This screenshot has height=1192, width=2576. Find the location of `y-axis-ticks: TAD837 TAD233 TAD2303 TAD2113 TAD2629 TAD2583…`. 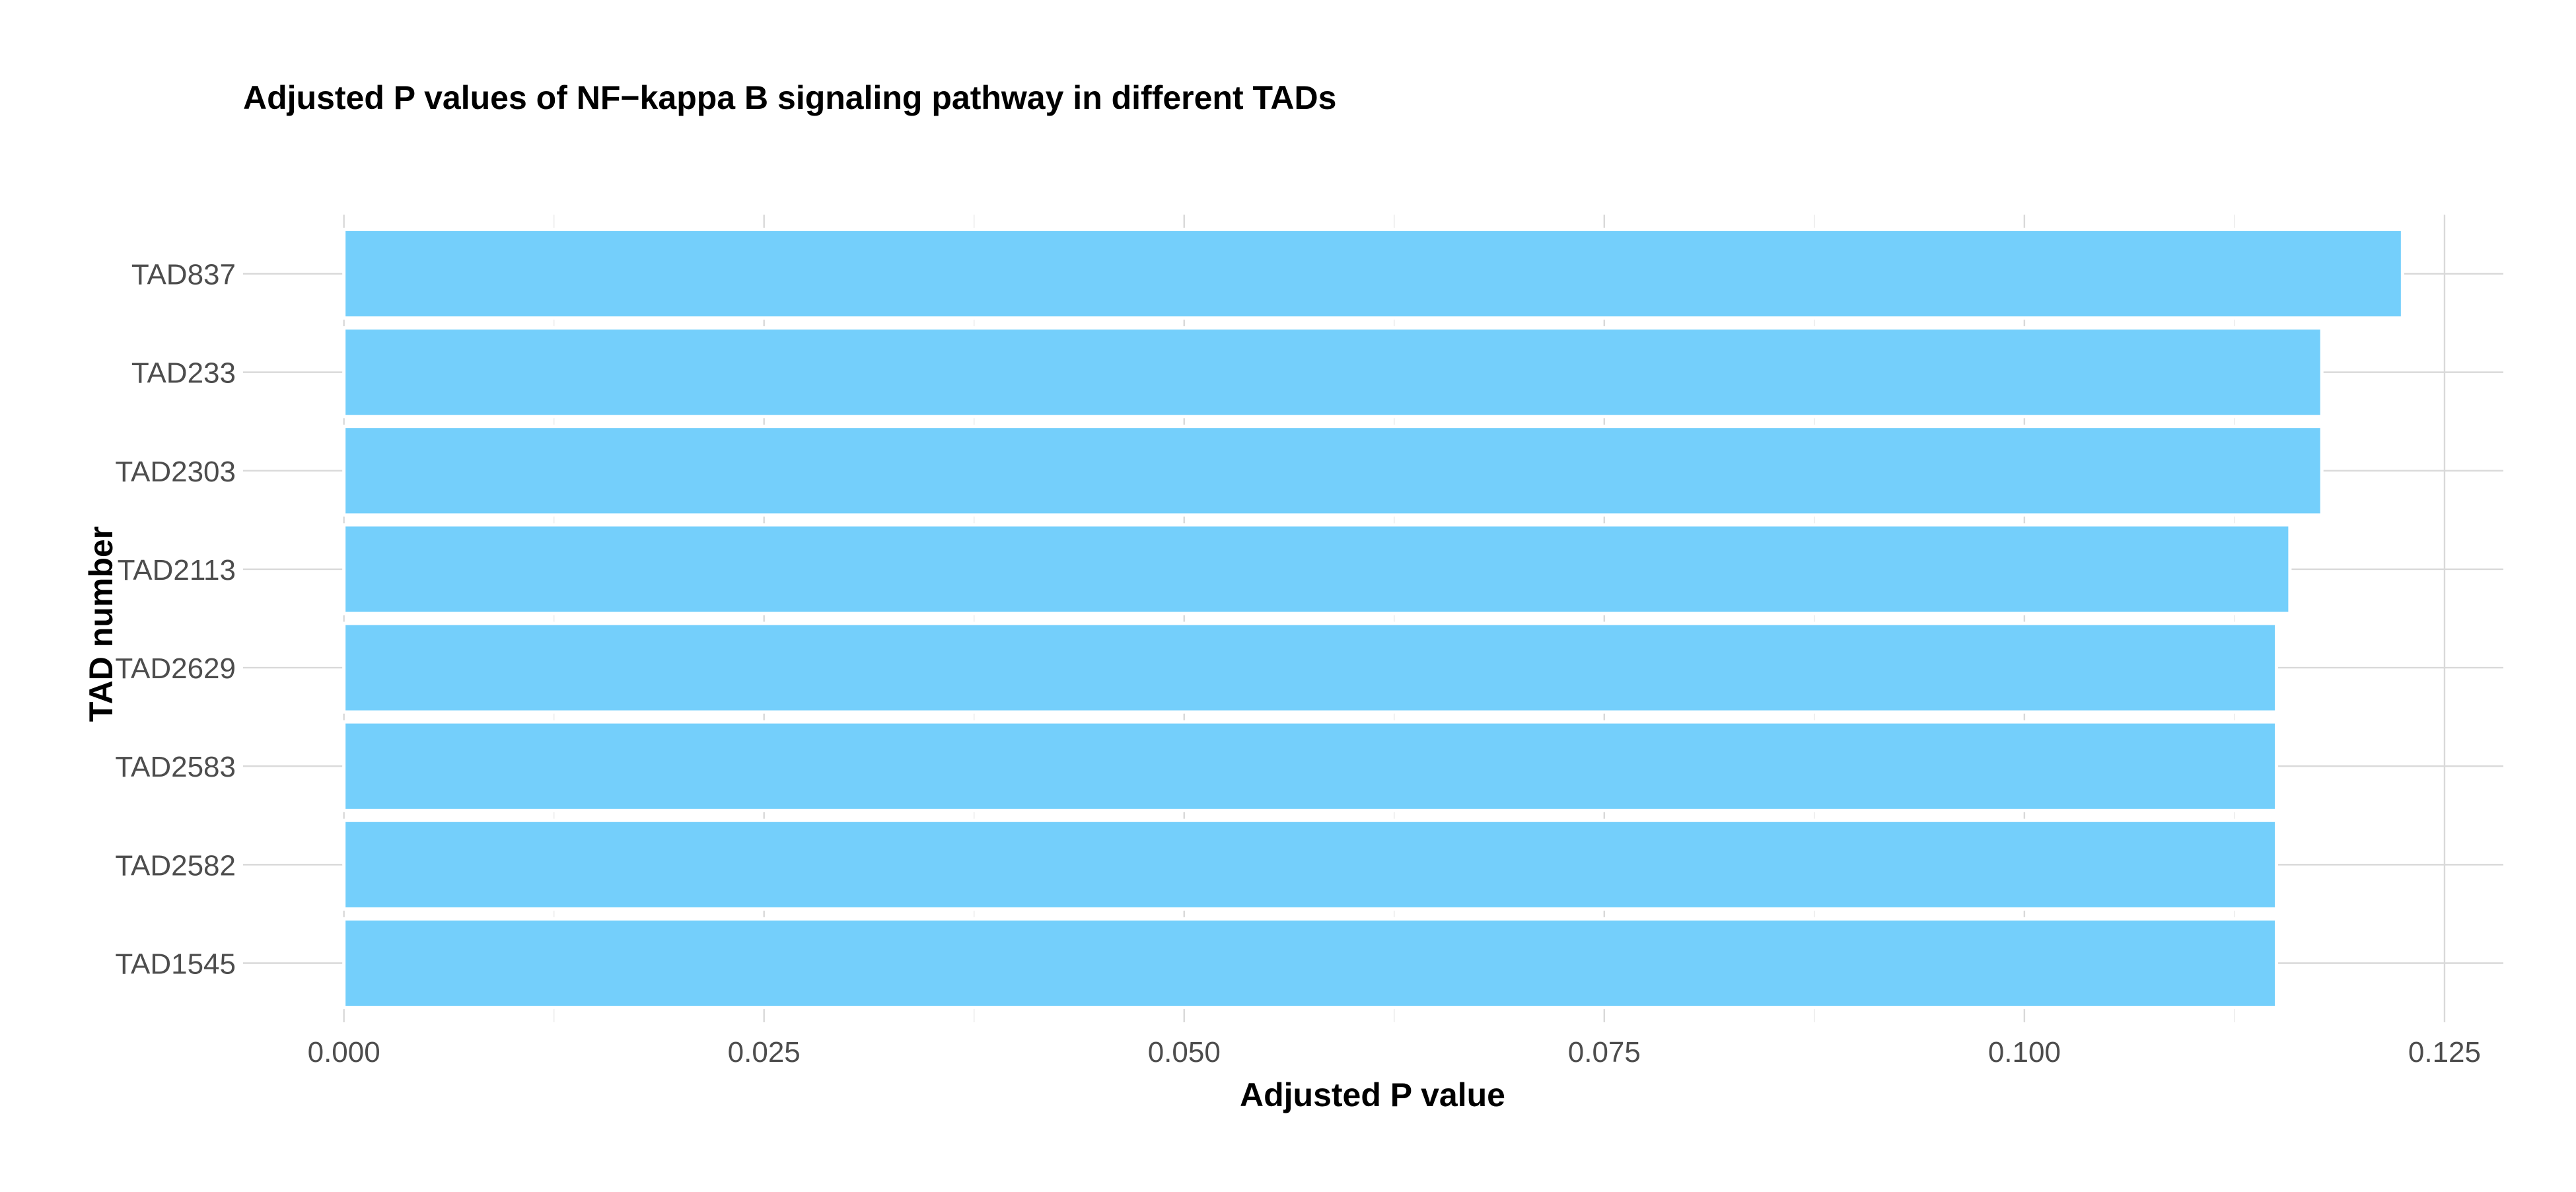

y-axis-ticks: TAD837 TAD233 TAD2303 TAD2113 TAD2629 TAD2583… is located at coordinates (175, 619).